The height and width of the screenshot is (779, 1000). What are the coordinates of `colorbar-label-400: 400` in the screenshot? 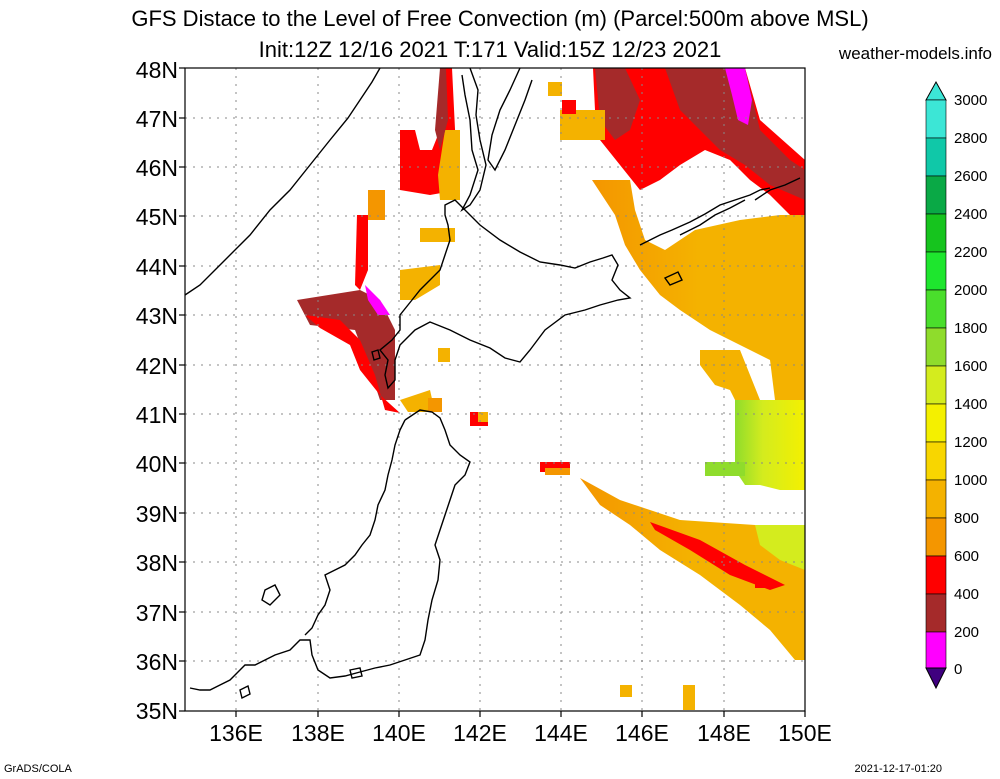 It's located at (967, 594).